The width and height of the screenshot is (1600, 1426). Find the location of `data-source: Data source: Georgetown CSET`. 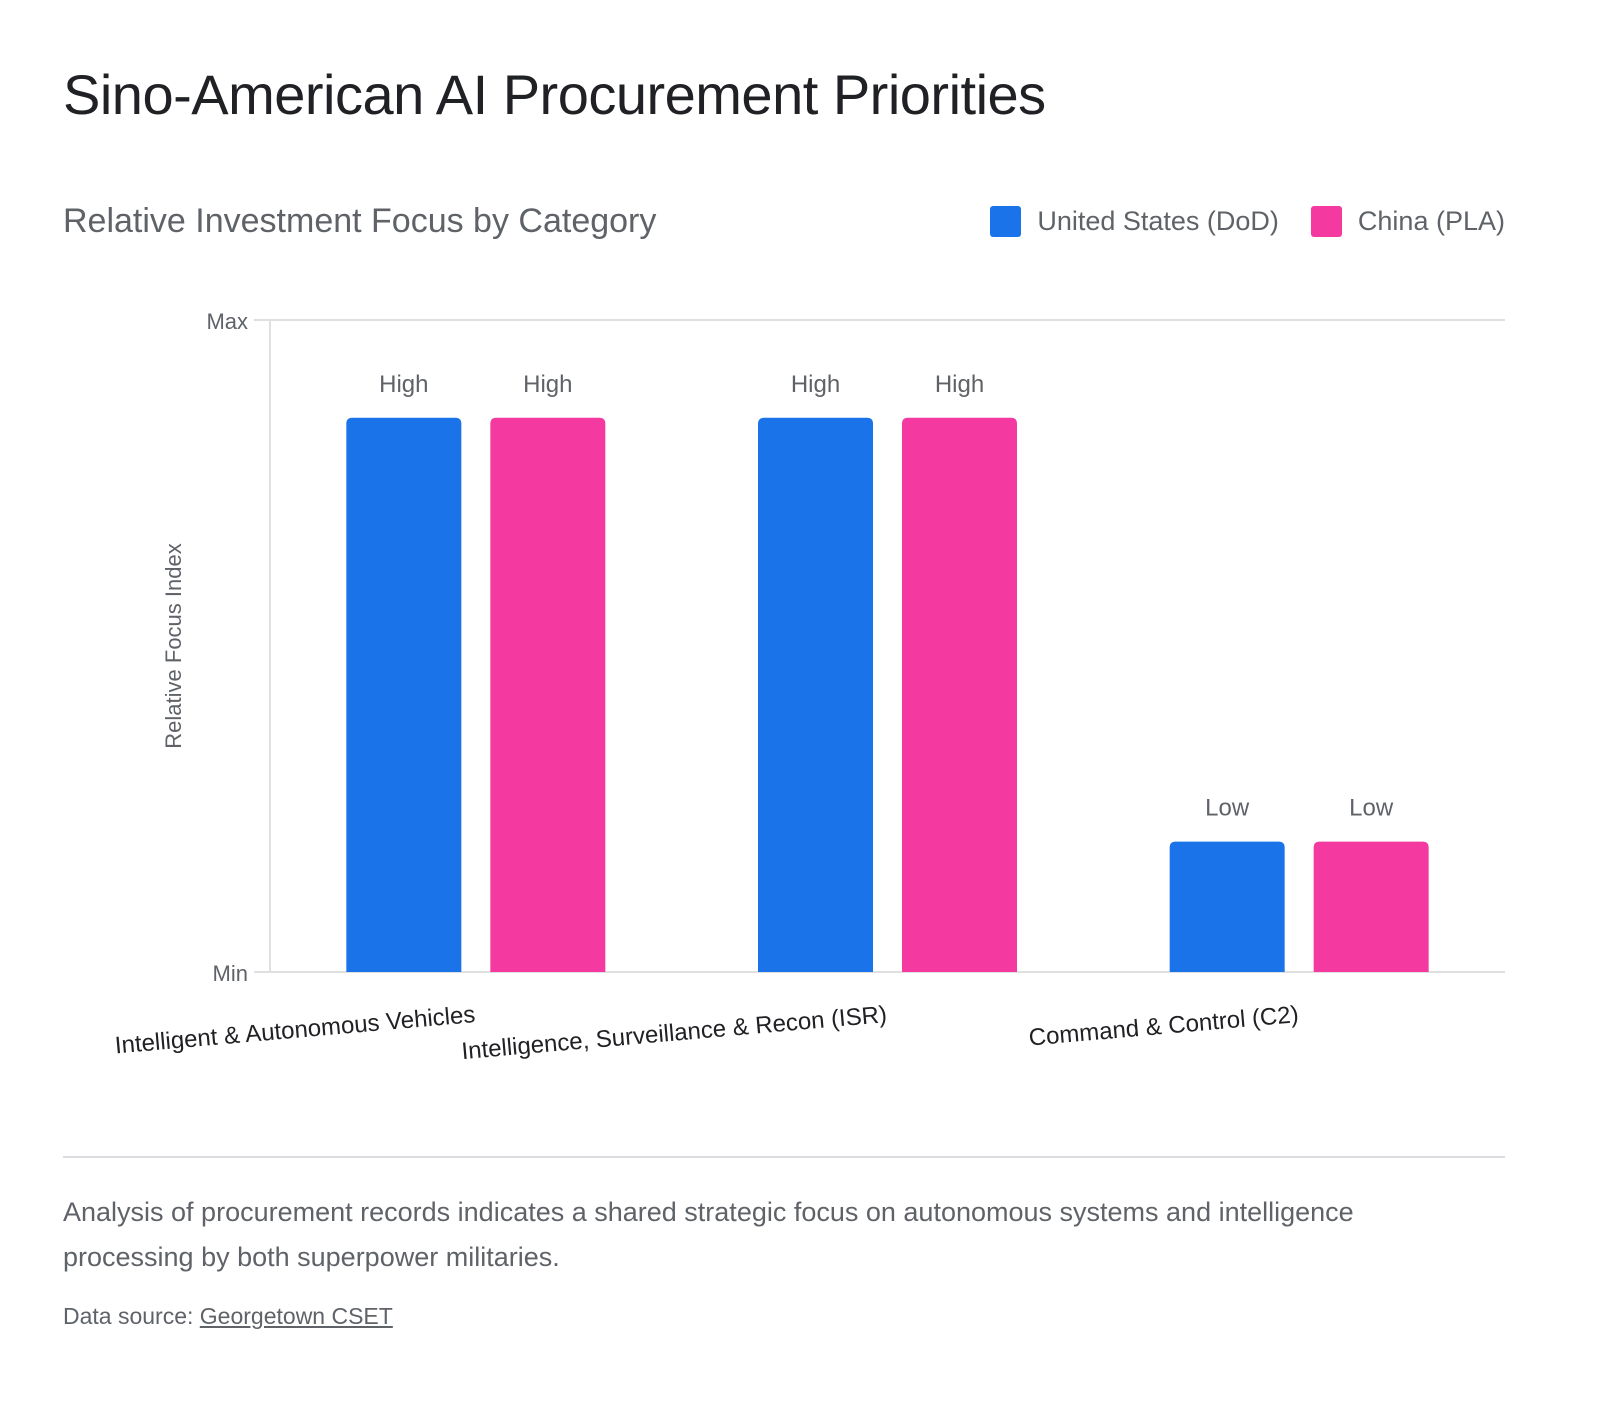

data-source: Data source: Georgetown CSET is located at coordinates (228, 1316).